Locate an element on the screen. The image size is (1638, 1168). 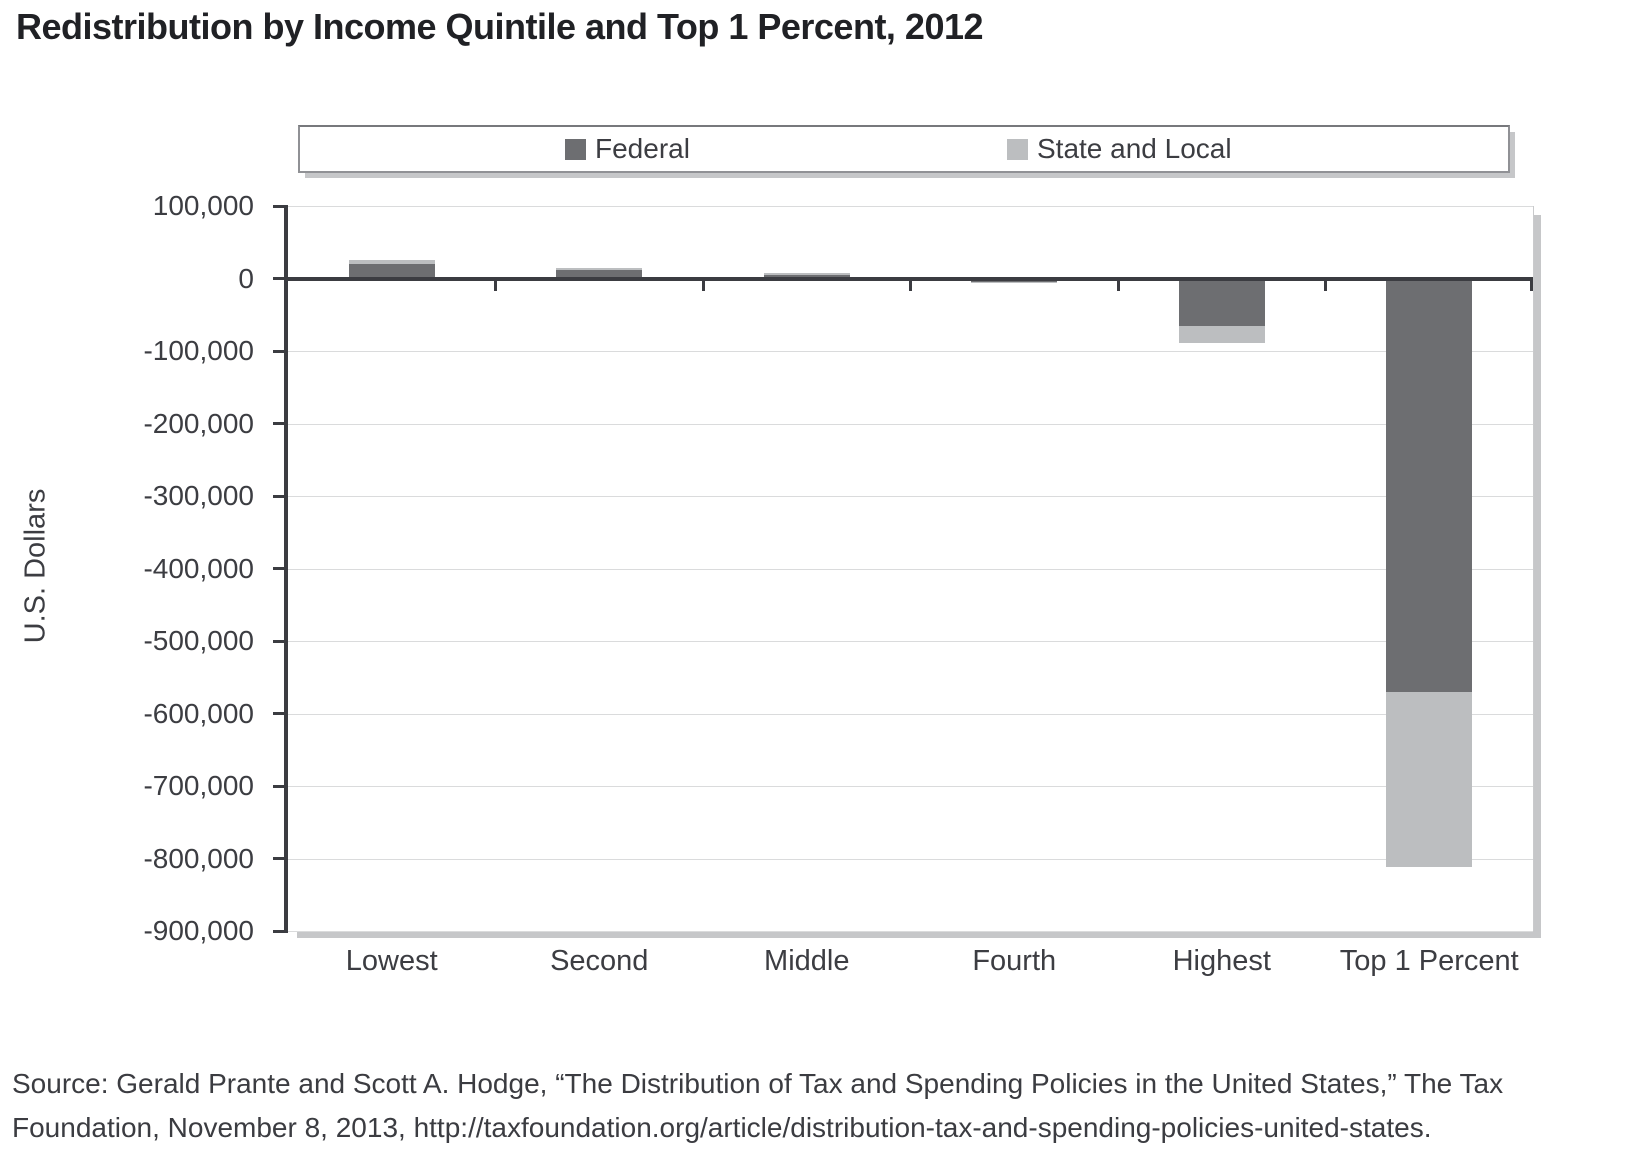
legend-label-state-and-local: State and Local is located at coordinates (1134, 148).